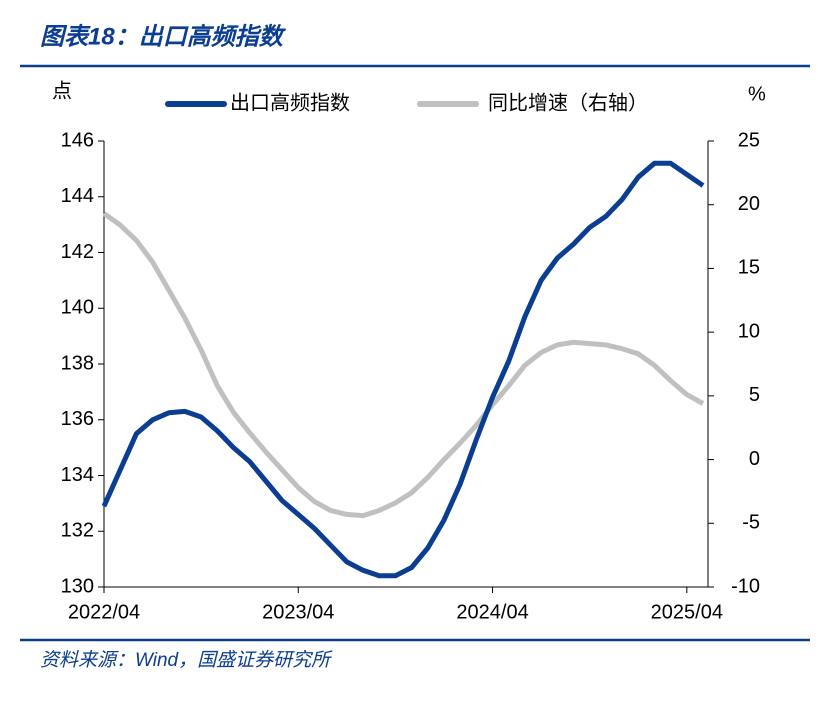  What do you see at coordinates (568, 102) in the screenshot?
I see `legend-label: 同比增速（右轴）` at bounding box center [568, 102].